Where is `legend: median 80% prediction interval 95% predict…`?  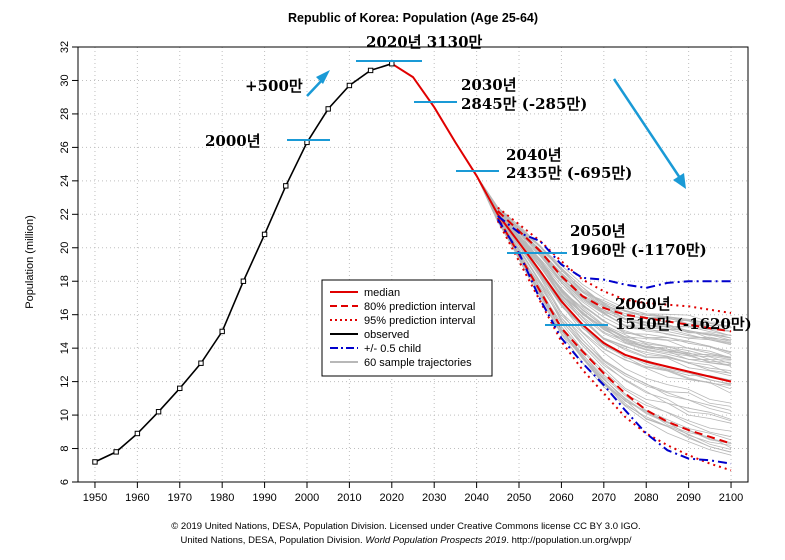
legend: median 80% prediction interval 95% predict… is located at coordinates (407, 328).